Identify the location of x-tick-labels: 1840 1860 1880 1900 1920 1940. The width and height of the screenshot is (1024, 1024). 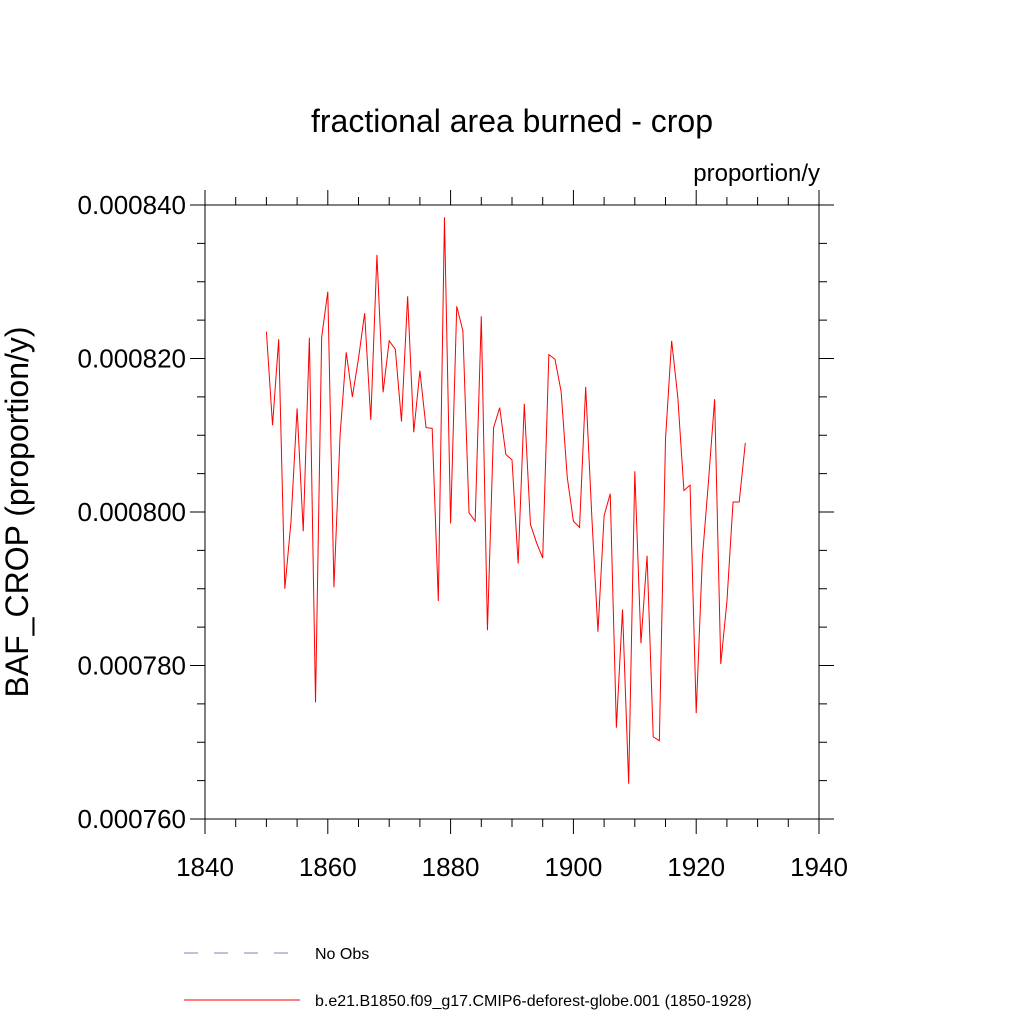
(512, 867).